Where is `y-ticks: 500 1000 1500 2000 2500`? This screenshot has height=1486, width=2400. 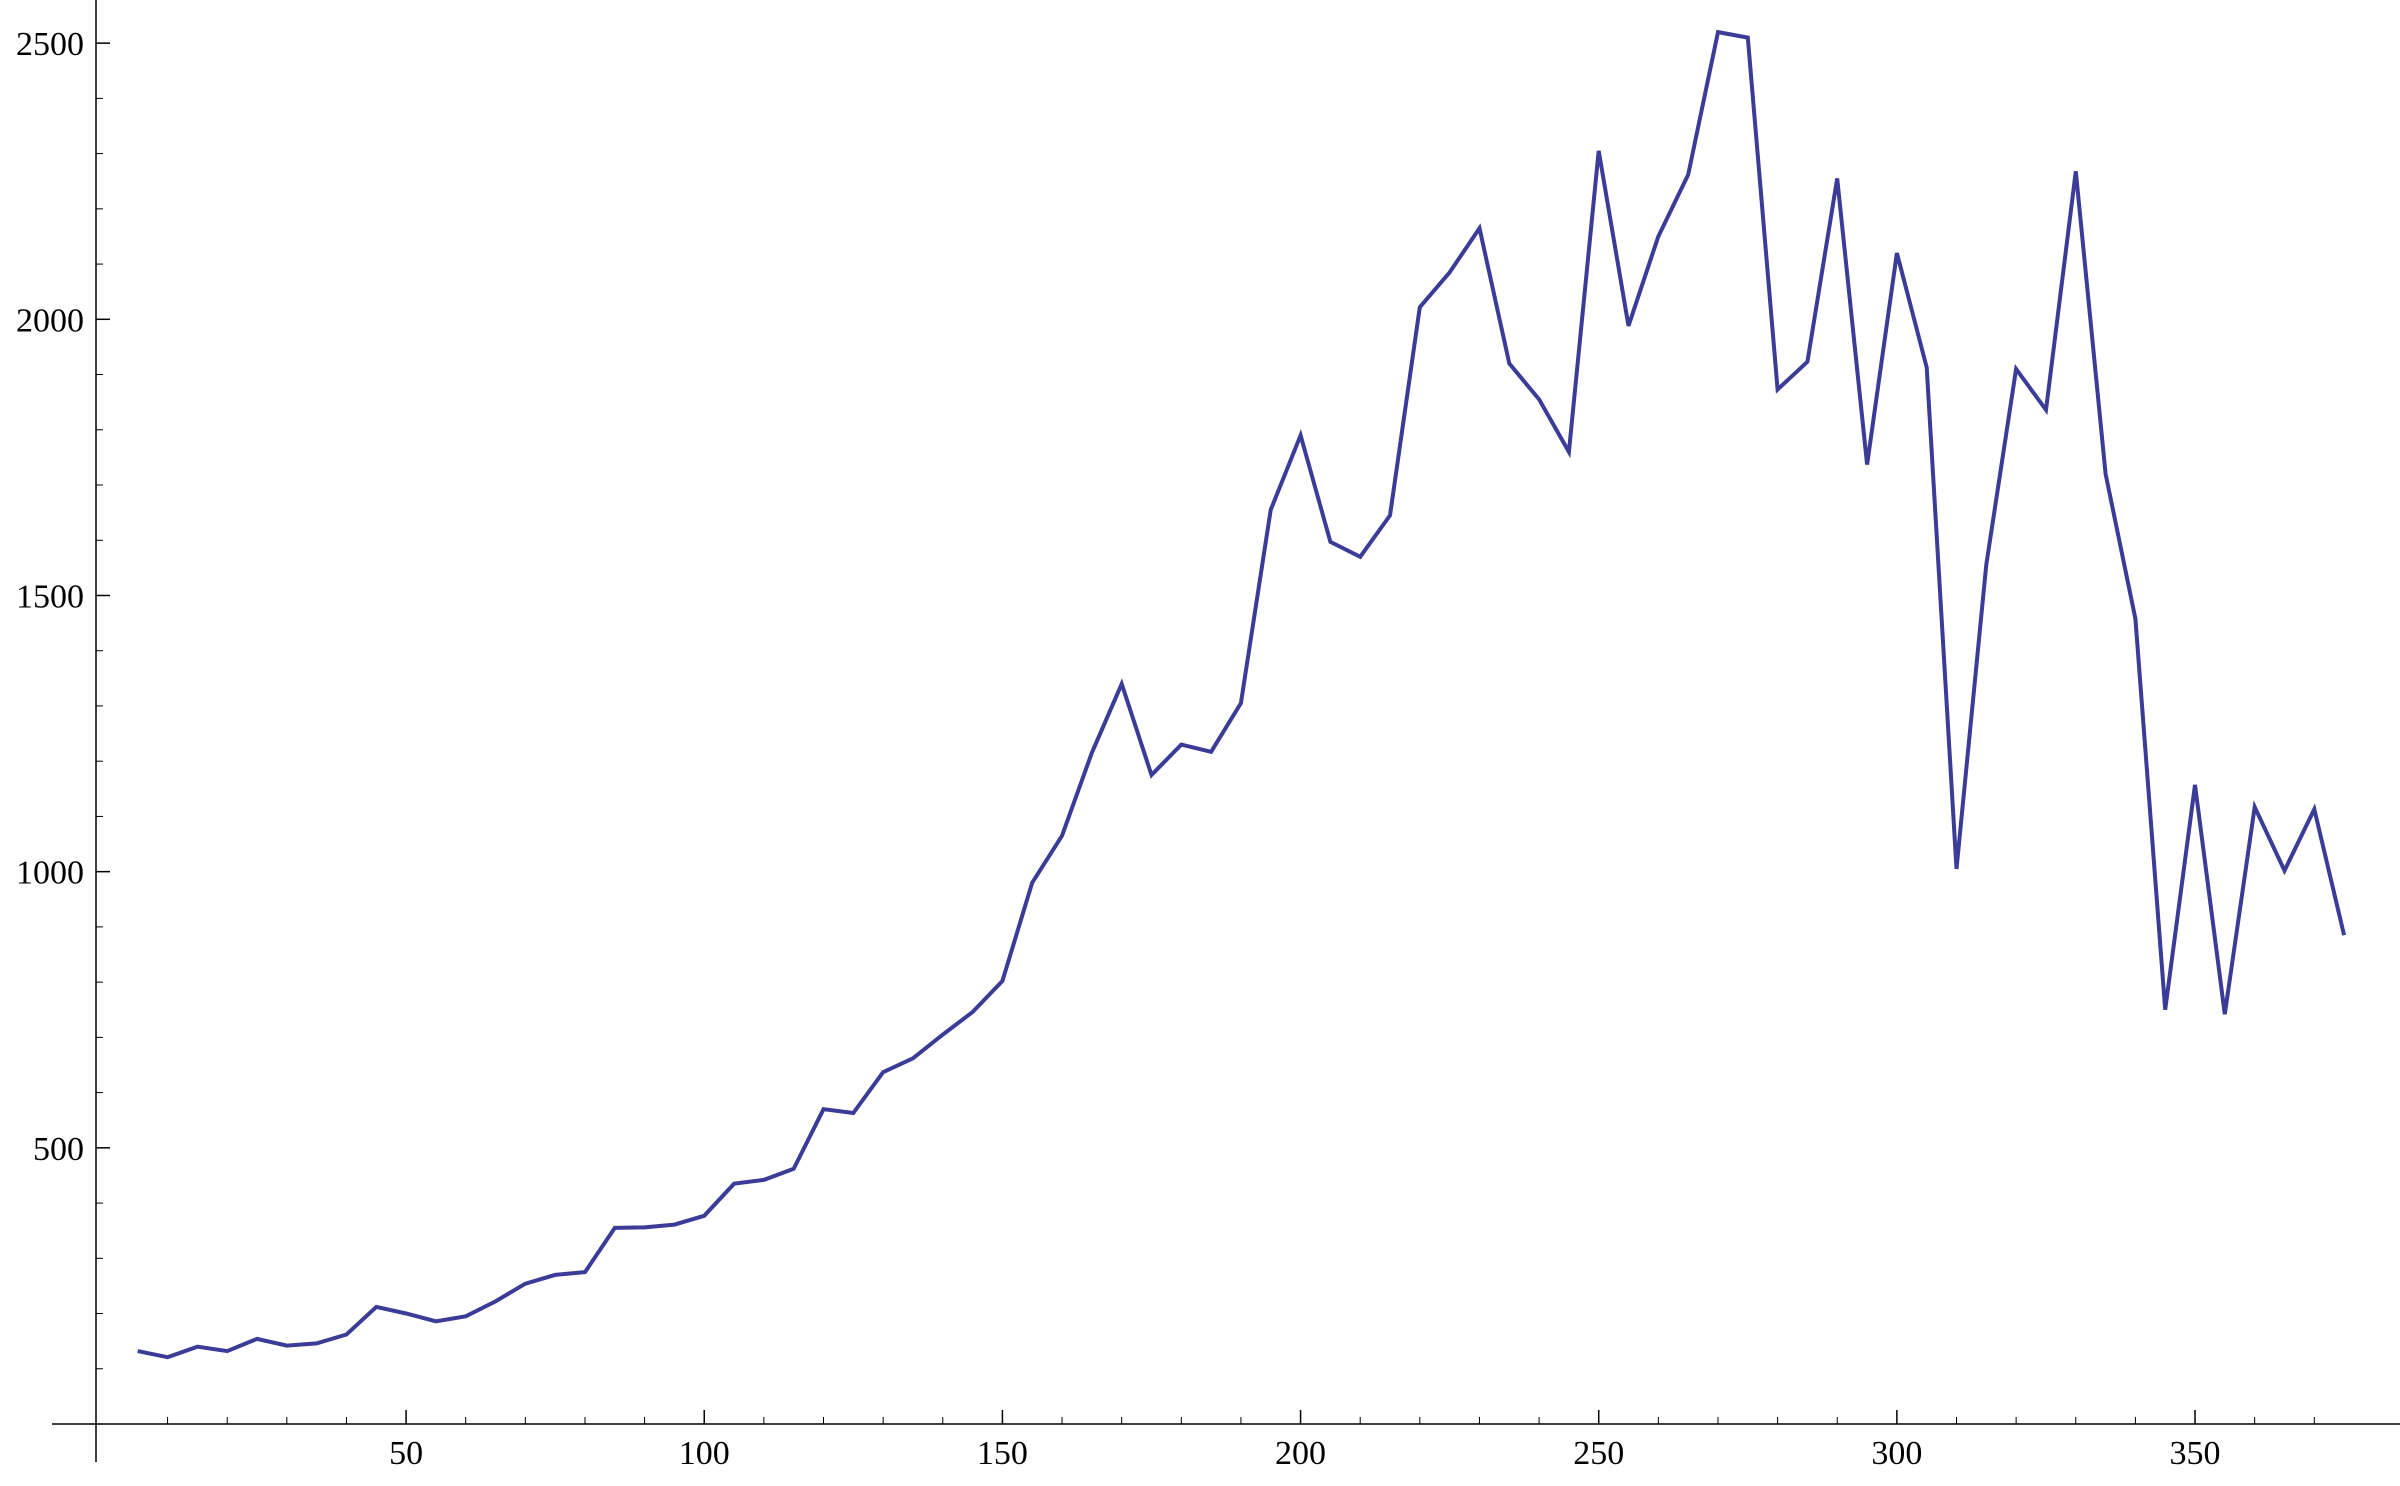 y-ticks: 500 1000 1500 2000 2500 is located at coordinates (63, 698).